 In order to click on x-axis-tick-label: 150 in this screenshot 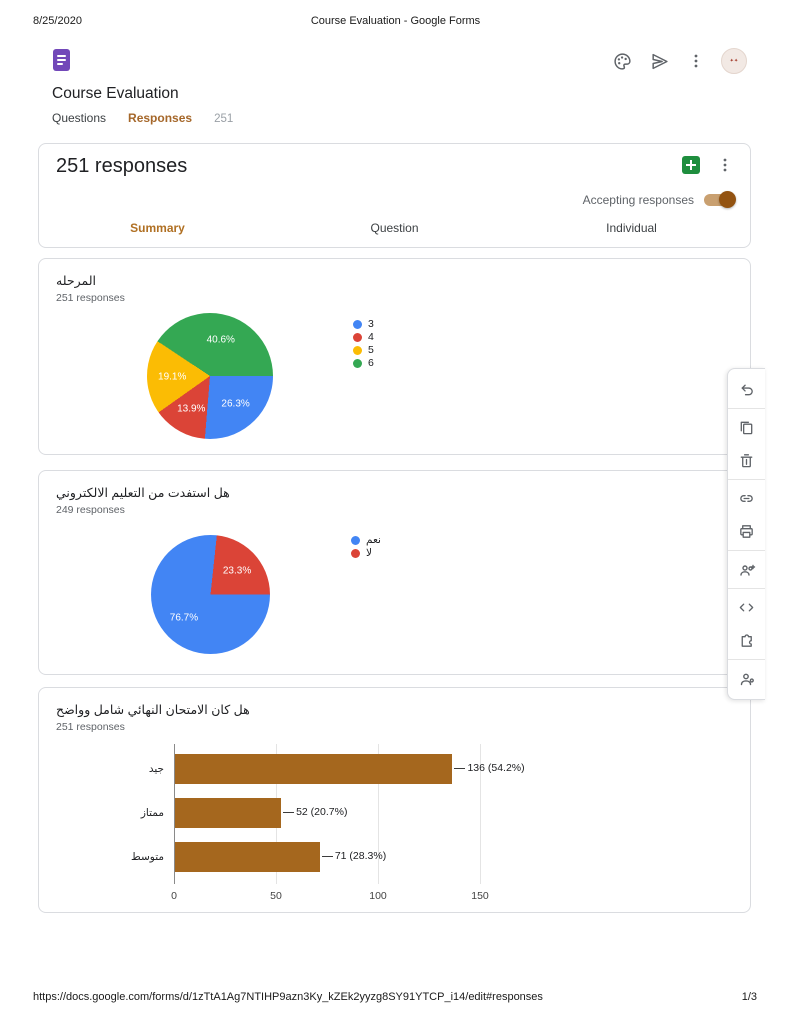, I will do `click(480, 896)`.